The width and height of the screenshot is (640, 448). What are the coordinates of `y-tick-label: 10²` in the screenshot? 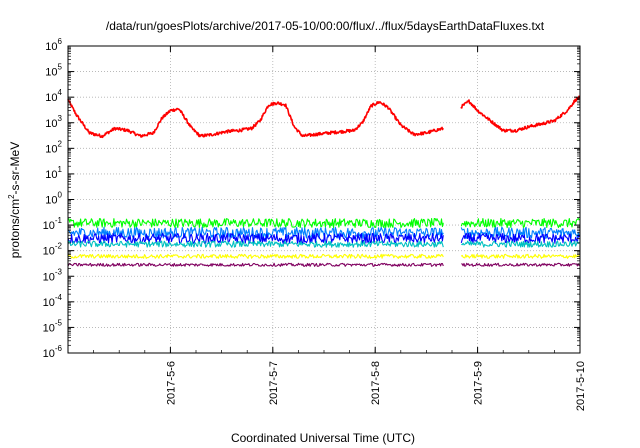 It's located at (53, 147).